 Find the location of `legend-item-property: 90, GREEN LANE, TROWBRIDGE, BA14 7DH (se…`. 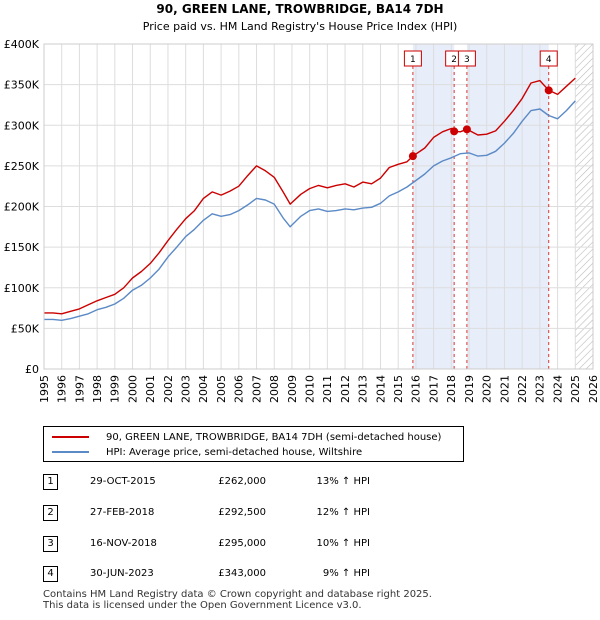

legend-item-property: 90, GREEN LANE, TROWBRIDGE, BA14 7DH (se… is located at coordinates (246, 437).